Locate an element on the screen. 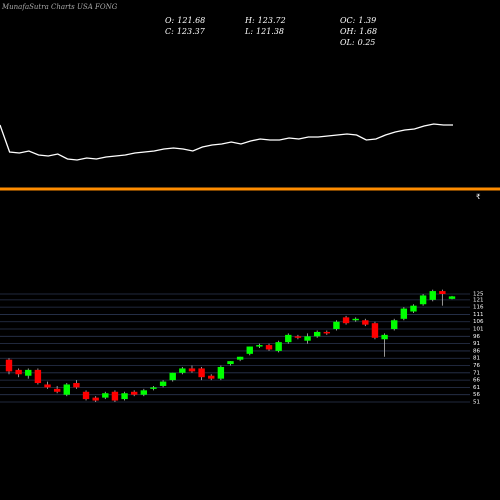  stat-value: 121.38 is located at coordinates (270, 31).